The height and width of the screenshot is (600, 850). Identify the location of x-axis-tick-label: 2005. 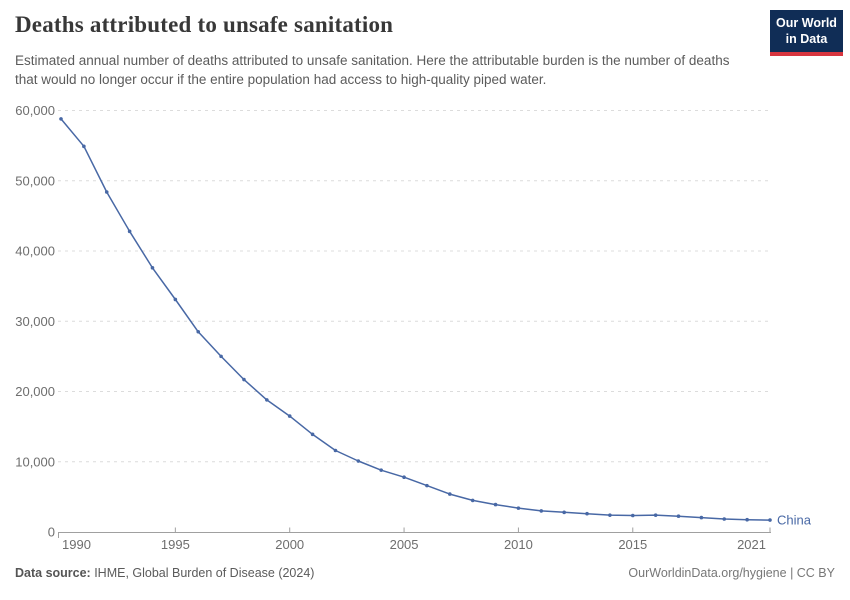
(404, 544).